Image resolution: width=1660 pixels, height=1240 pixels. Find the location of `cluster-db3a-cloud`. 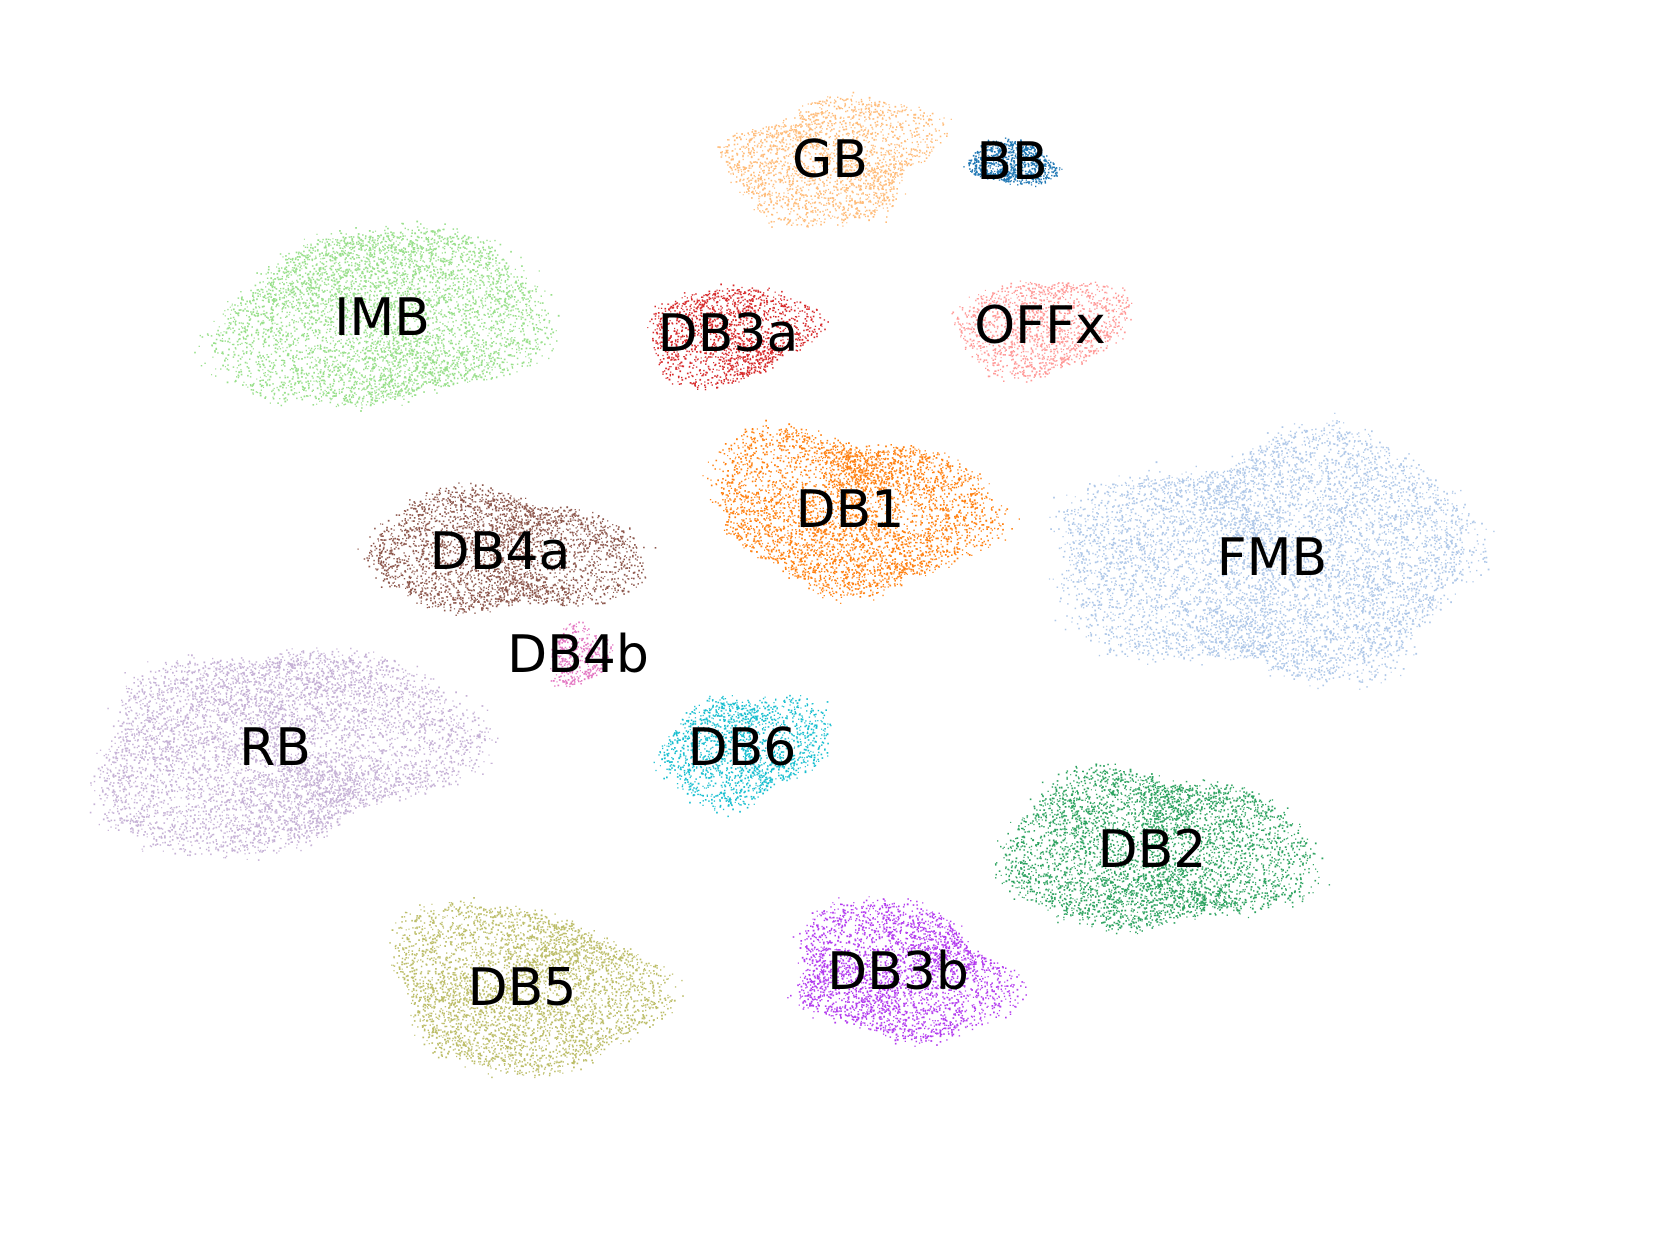

cluster-db3a-cloud is located at coordinates (738, 337).